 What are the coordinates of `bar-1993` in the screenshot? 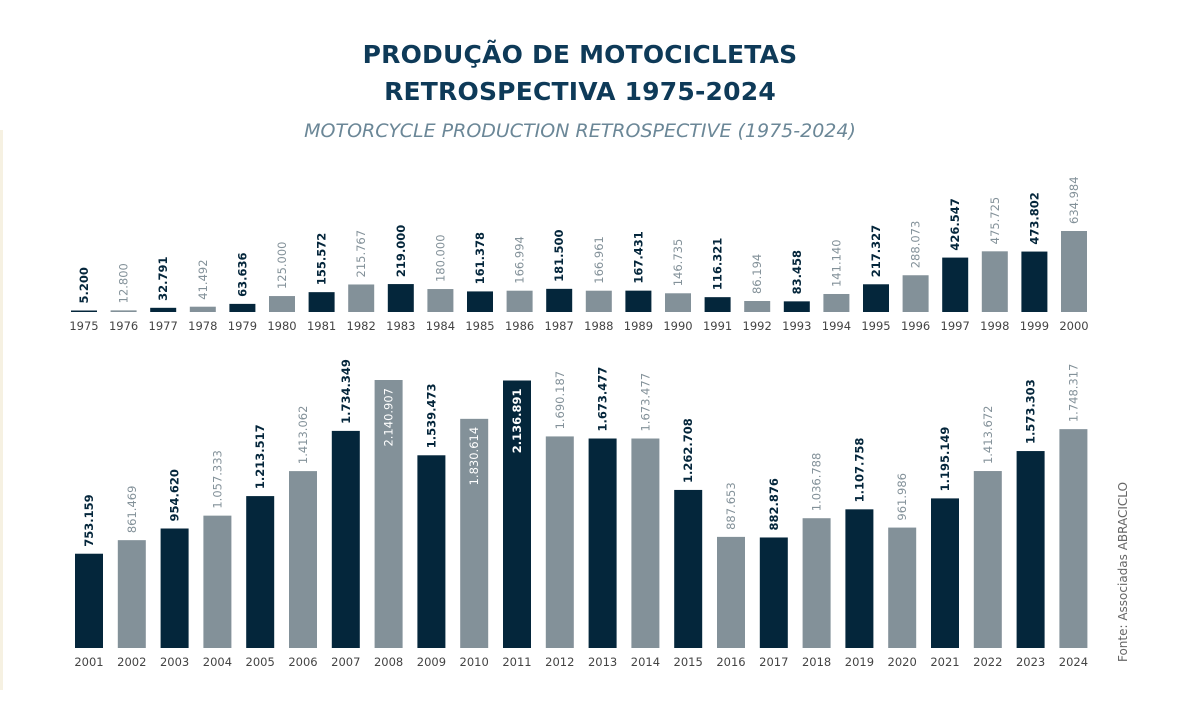 It's located at (796, 306).